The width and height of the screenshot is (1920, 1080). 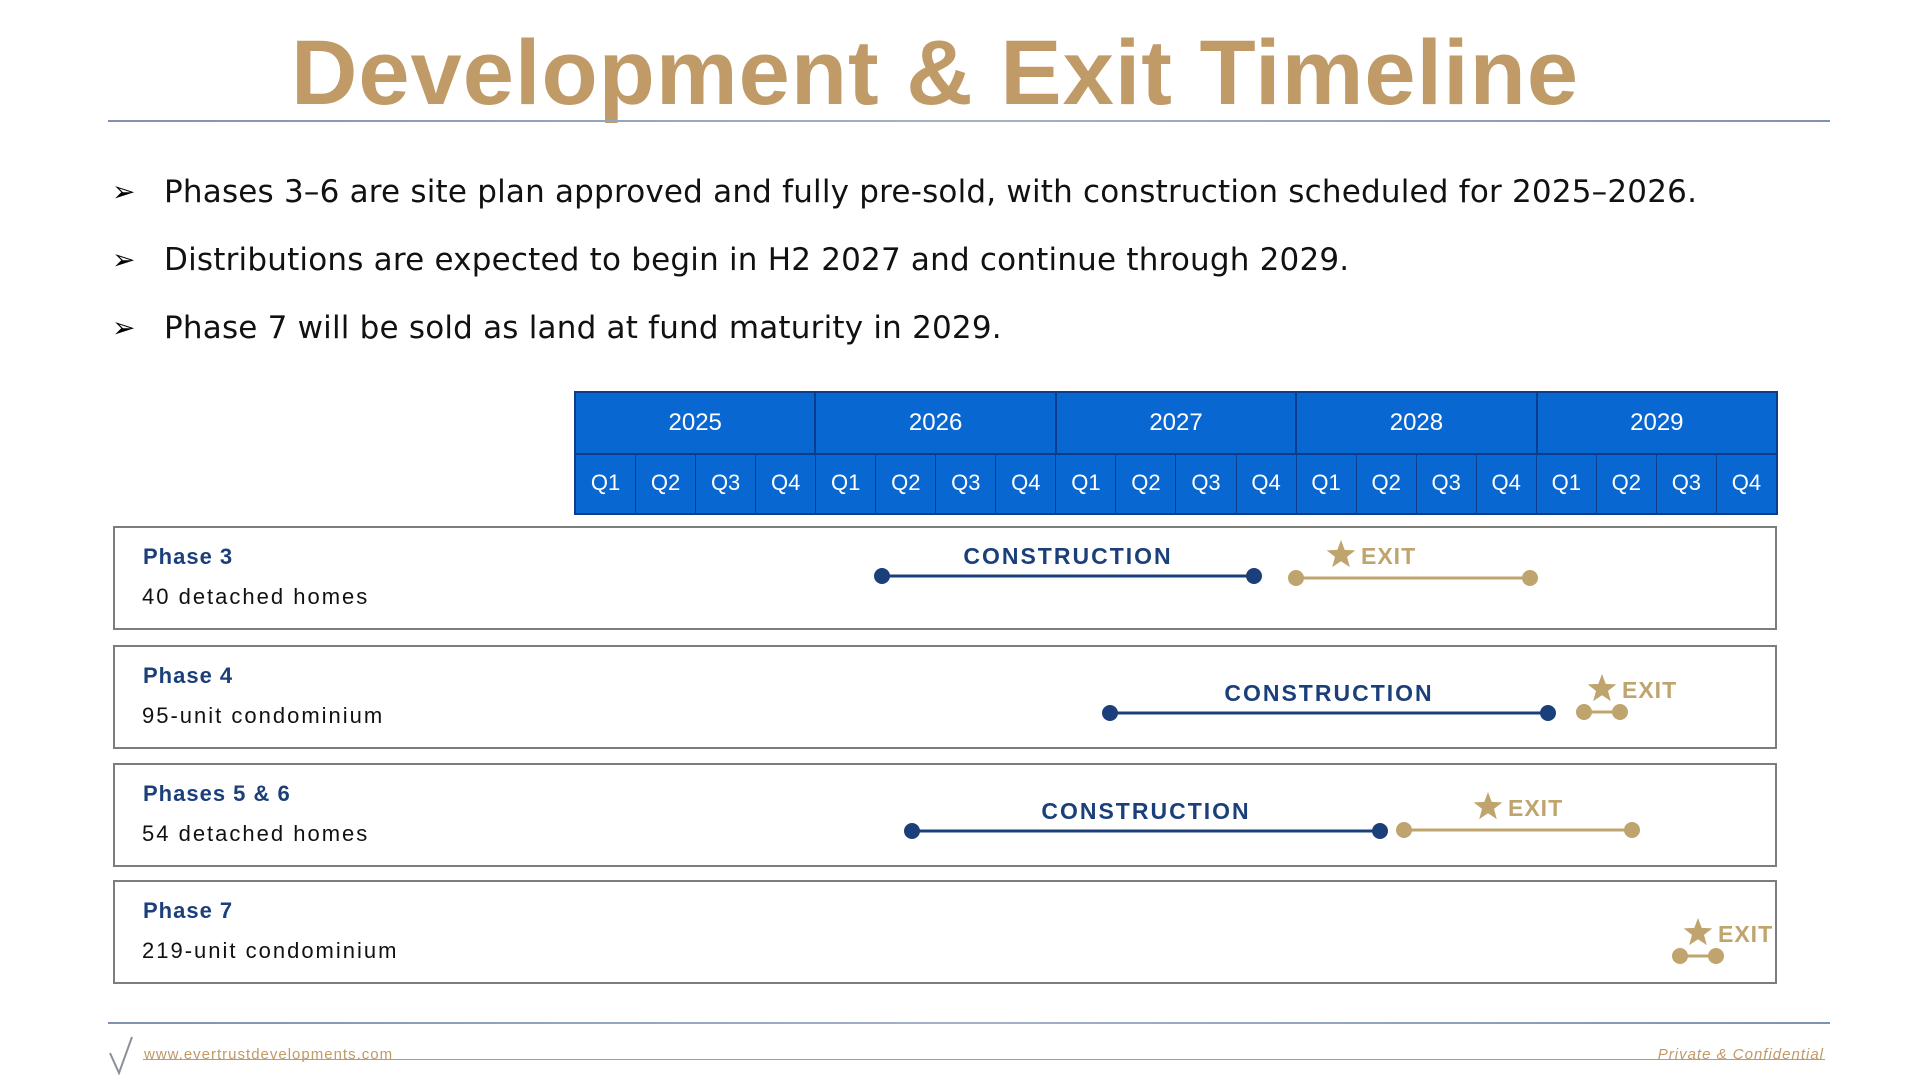 I want to click on footer-url: www.evertrustdevelopments.com, so click(x=269, y=1054).